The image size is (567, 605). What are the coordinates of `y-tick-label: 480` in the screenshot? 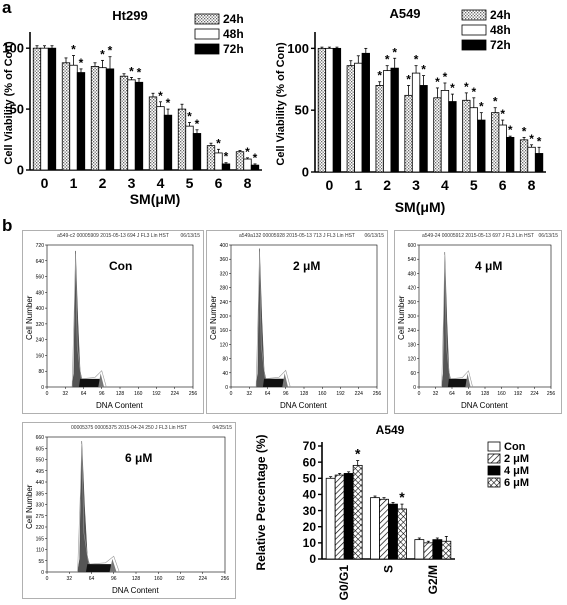 It's located at (40, 293).